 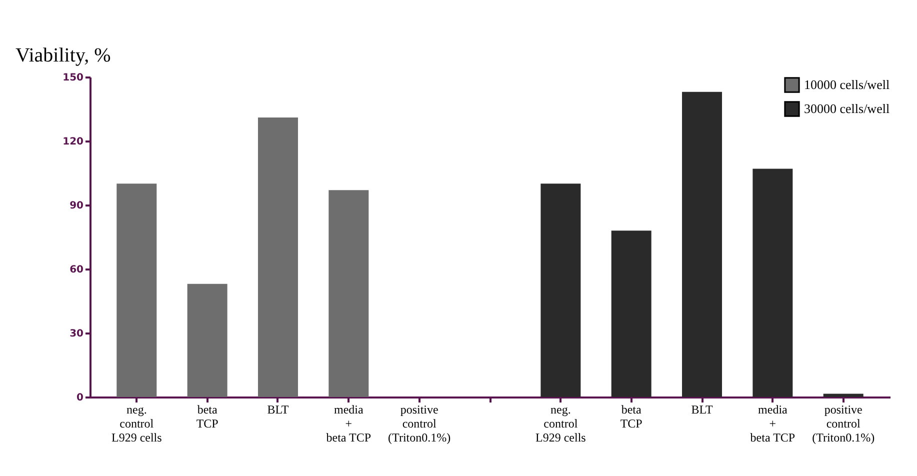 What do you see at coordinates (77, 206) in the screenshot?
I see `y-tick-label: 90` at bounding box center [77, 206].